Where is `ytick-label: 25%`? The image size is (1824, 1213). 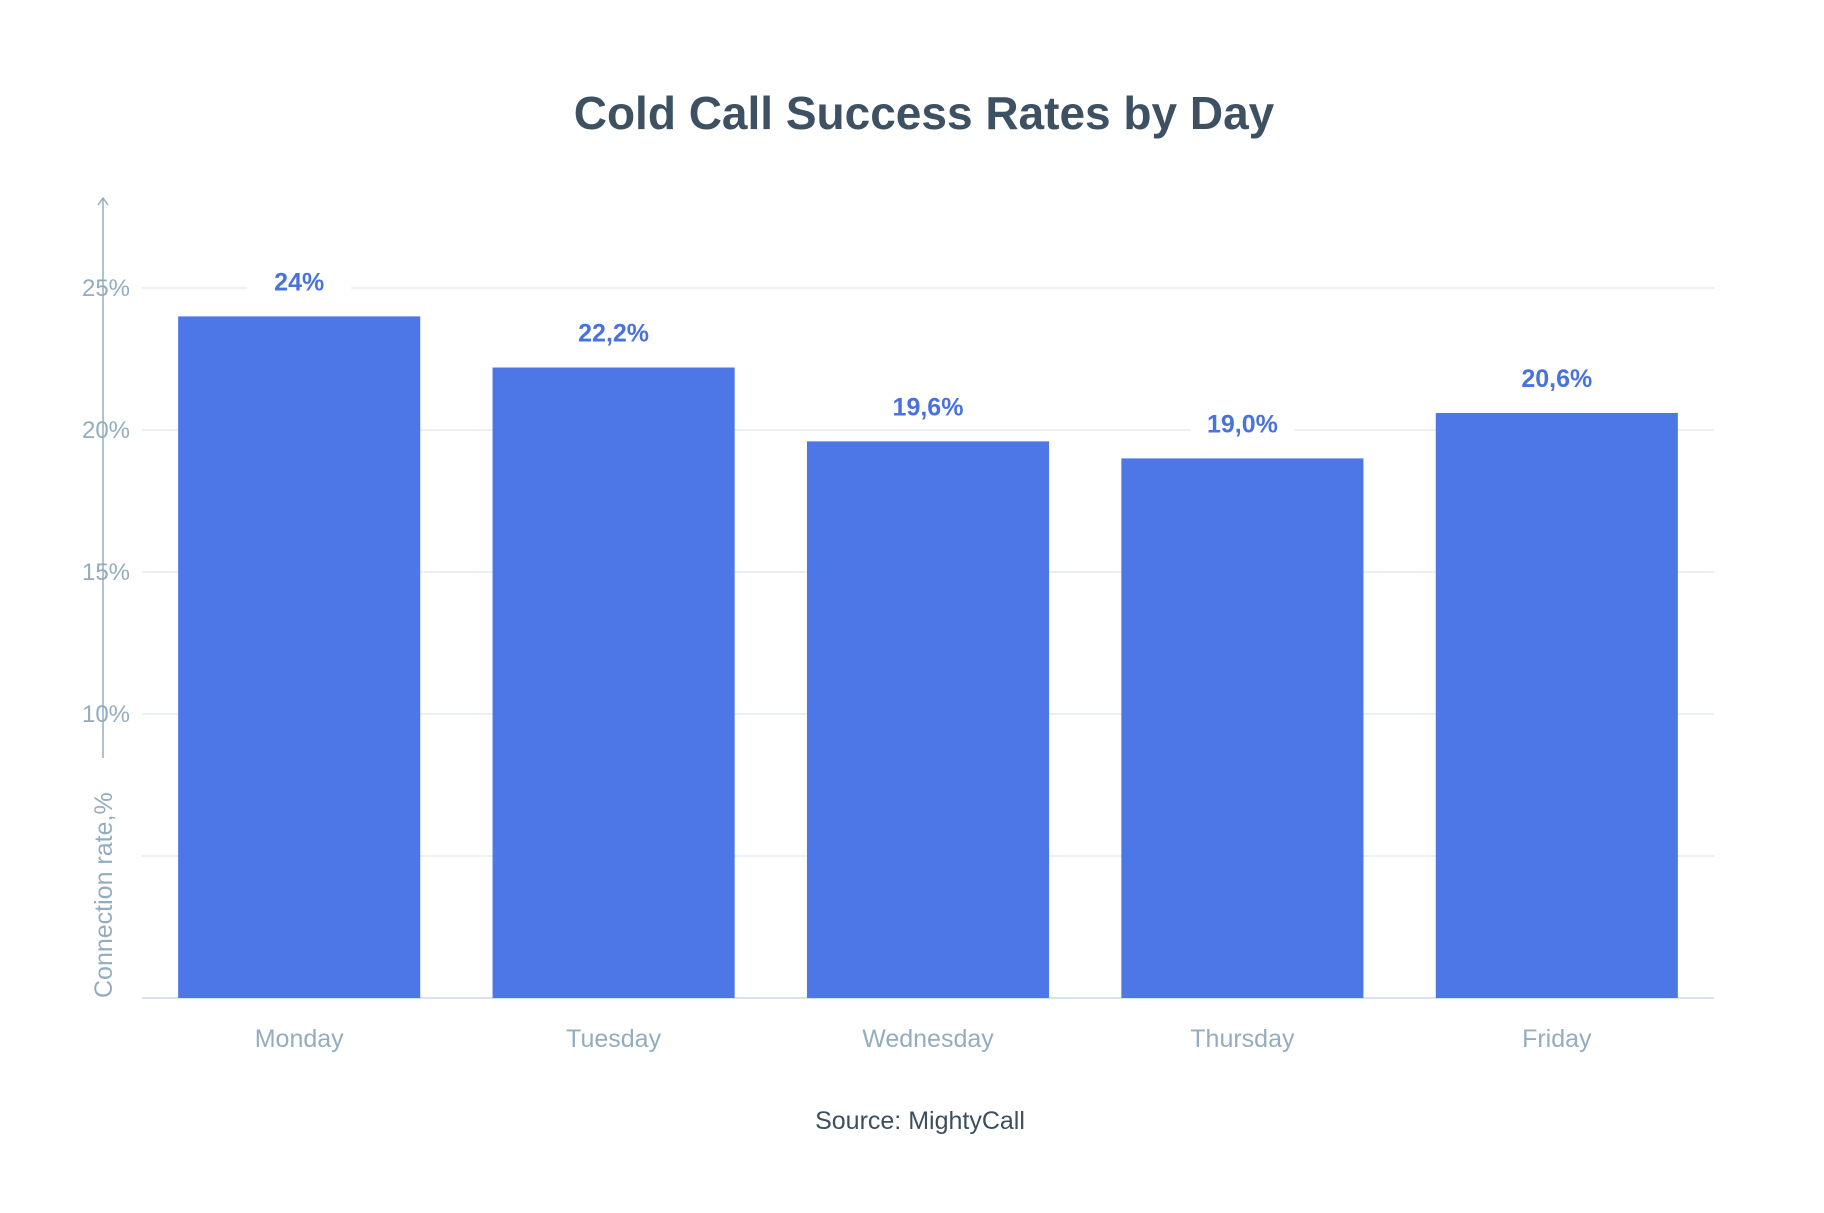 ytick-label: 25% is located at coordinates (106, 288).